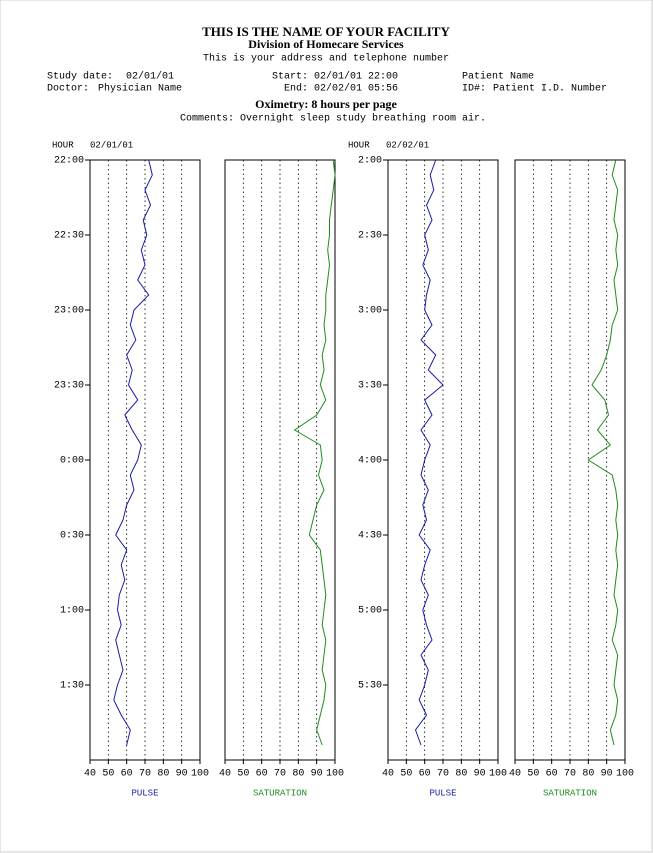 The width and height of the screenshot is (653, 853). Describe the element at coordinates (72, 536) in the screenshot. I see `y-tick-label: 0:30` at that location.